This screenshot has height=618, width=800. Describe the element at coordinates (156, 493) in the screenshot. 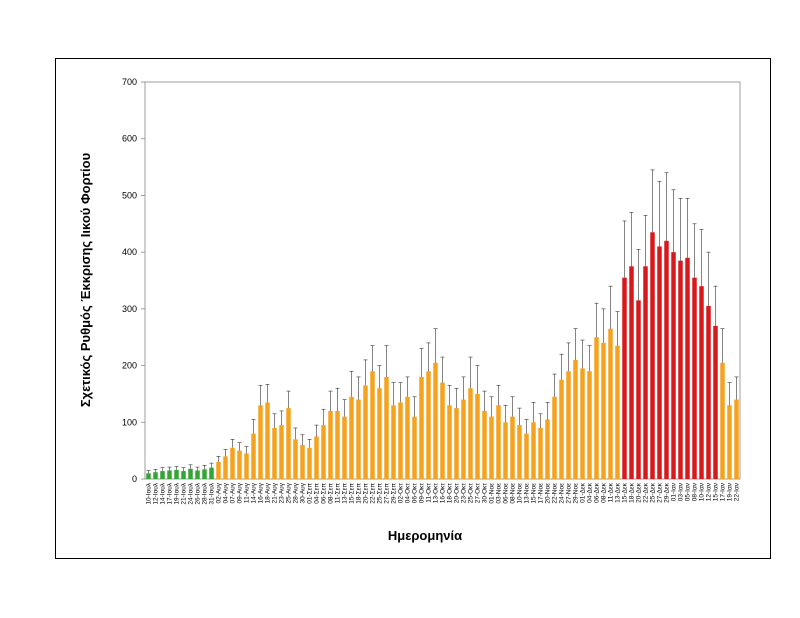

I see `x-tick-label: 12-Ιουλ` at that location.